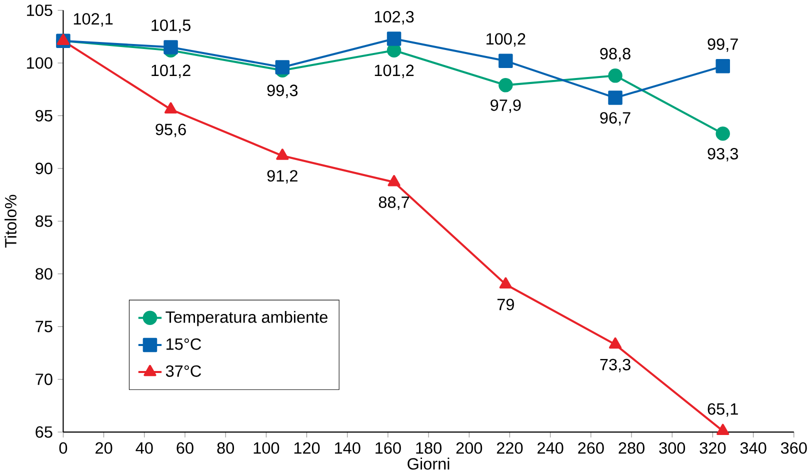  What do you see at coordinates (723, 155) in the screenshot?
I see `data-label: 93,3` at bounding box center [723, 155].